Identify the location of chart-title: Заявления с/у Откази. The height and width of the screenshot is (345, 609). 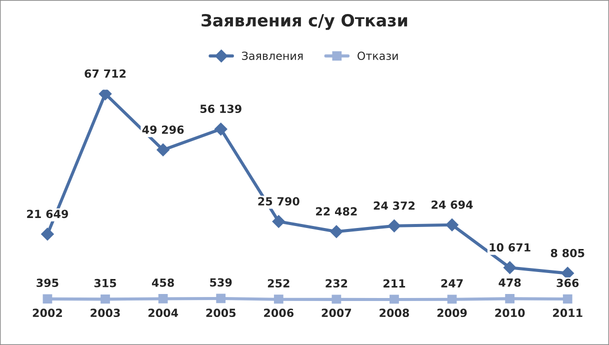
(305, 22).